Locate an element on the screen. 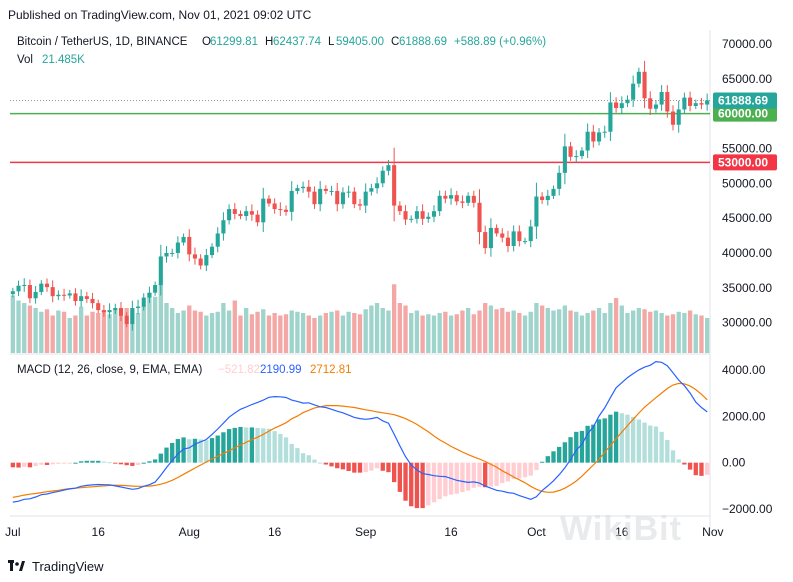  footer: TradingView is located at coordinates (56, 566).